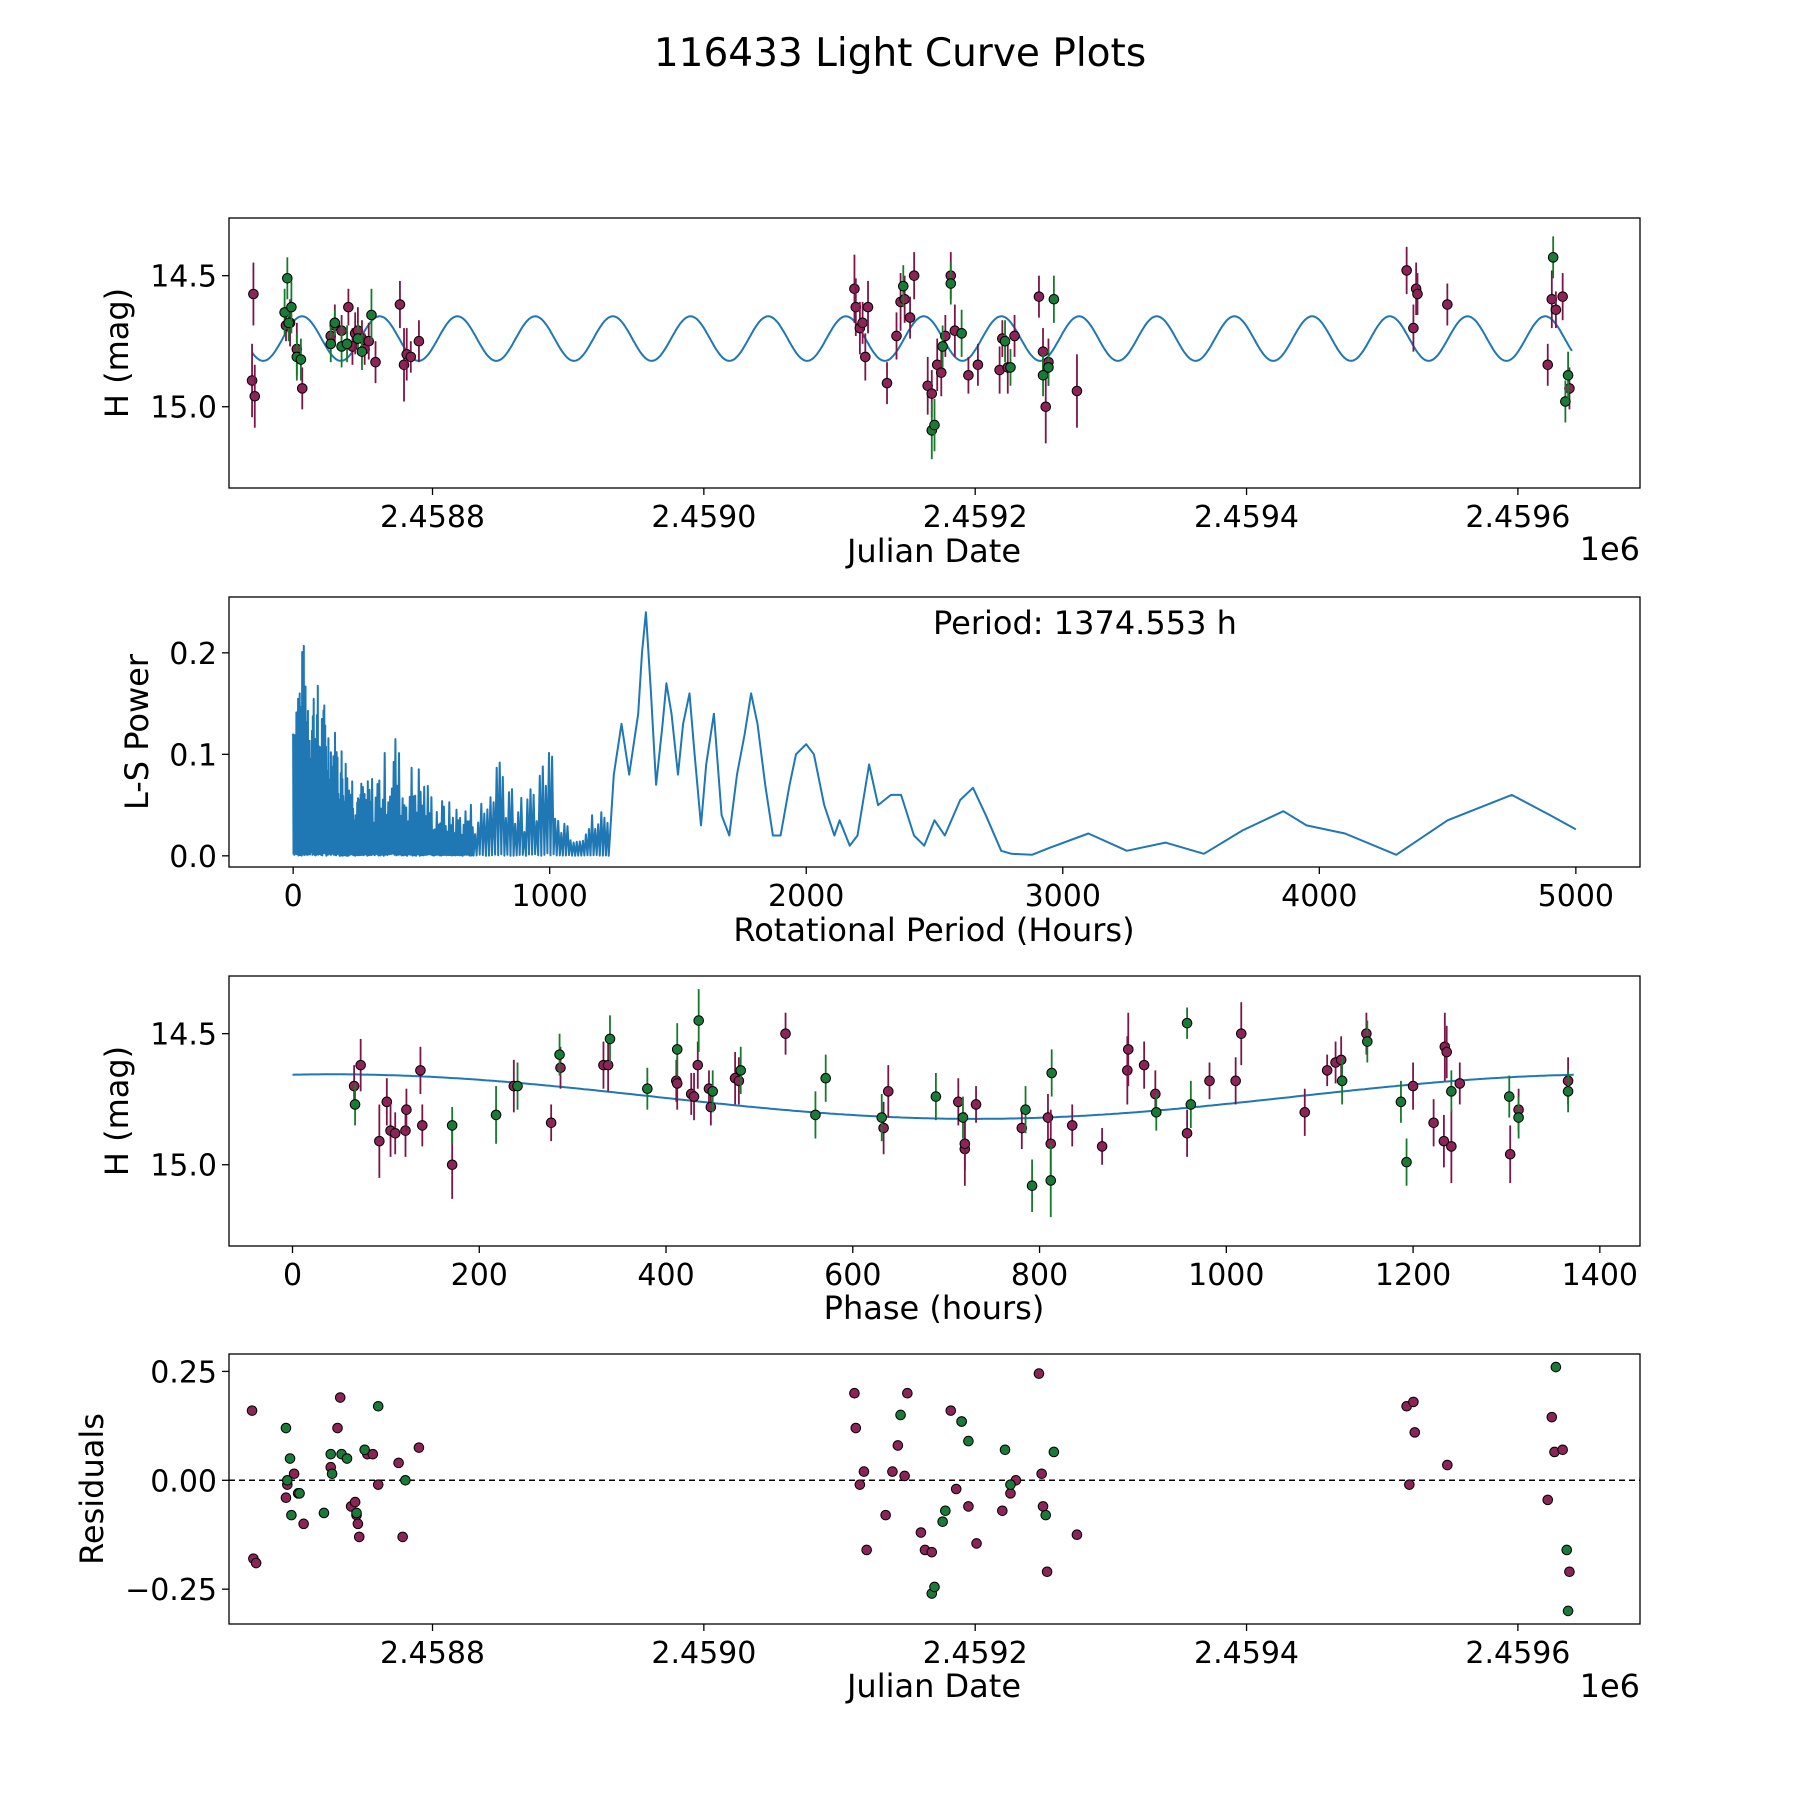 The height and width of the screenshot is (1800, 1800). Describe the element at coordinates (1246, 517) in the screenshot. I see `lightcurve-xtick-label: 2.4594` at that location.